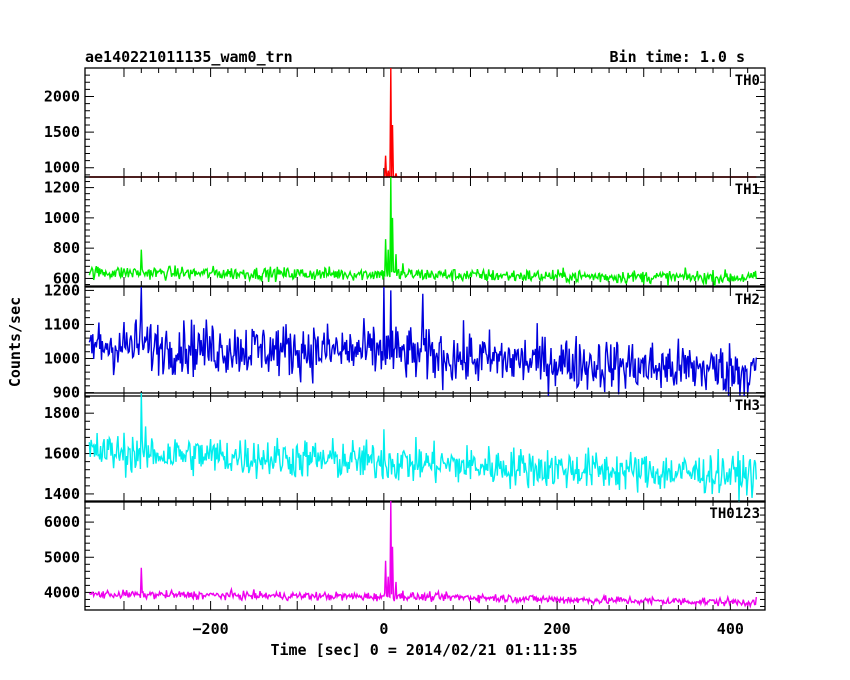 This screenshot has width=850, height=680. Describe the element at coordinates (15, 342) in the screenshot. I see `y-axis-label: Counts/sec` at that location.